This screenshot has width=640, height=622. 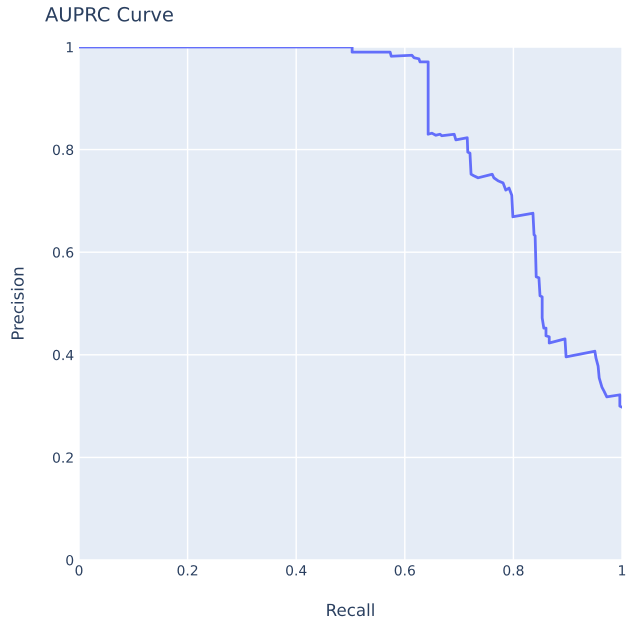 What do you see at coordinates (187, 570) in the screenshot?
I see `x-tick-label: 0.2` at bounding box center [187, 570].